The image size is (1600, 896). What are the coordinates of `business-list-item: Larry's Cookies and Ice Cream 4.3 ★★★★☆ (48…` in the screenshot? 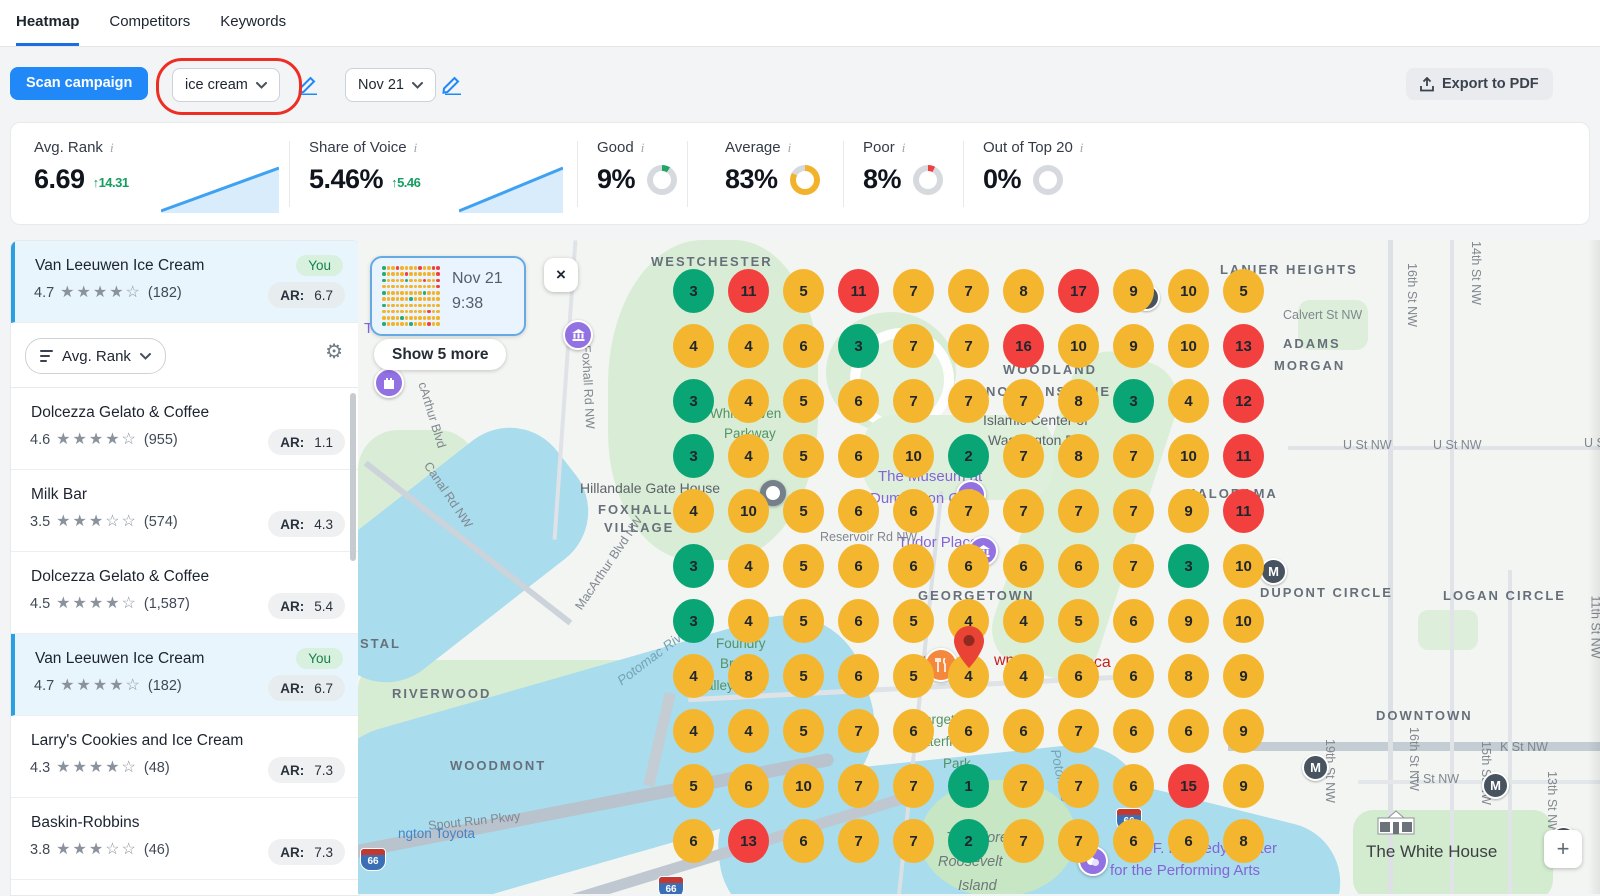 It's located at (185, 757).